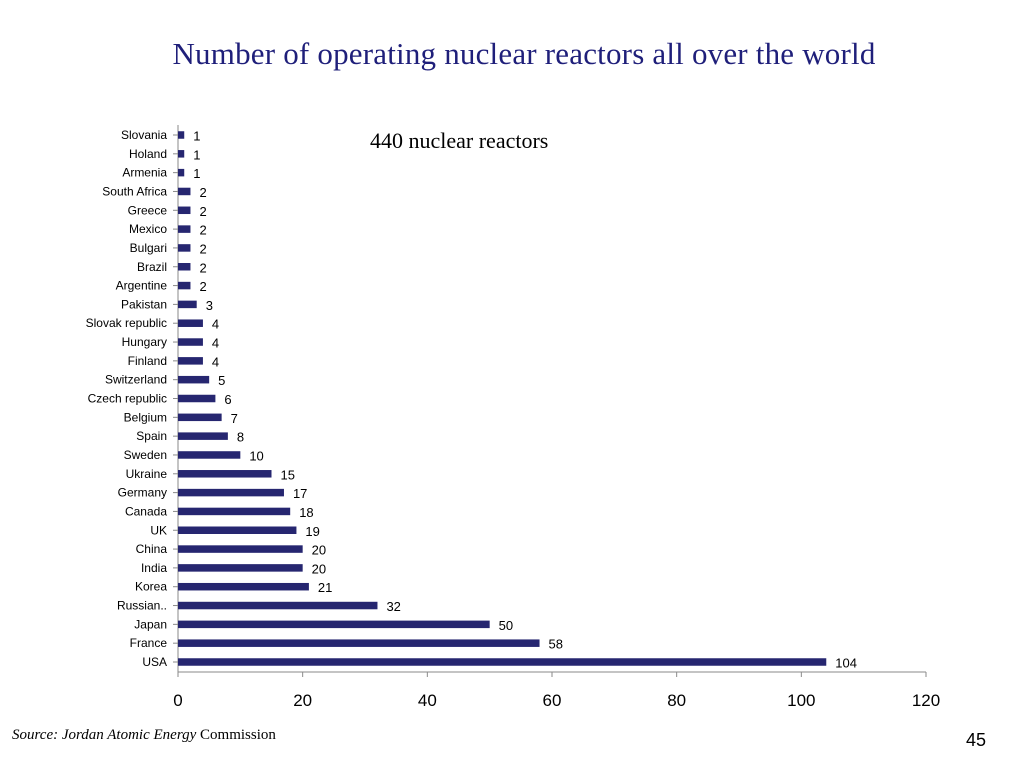 Image resolution: width=1024 pixels, height=768 pixels. What do you see at coordinates (427, 700) in the screenshot?
I see `x-tick-label: 40` at bounding box center [427, 700].